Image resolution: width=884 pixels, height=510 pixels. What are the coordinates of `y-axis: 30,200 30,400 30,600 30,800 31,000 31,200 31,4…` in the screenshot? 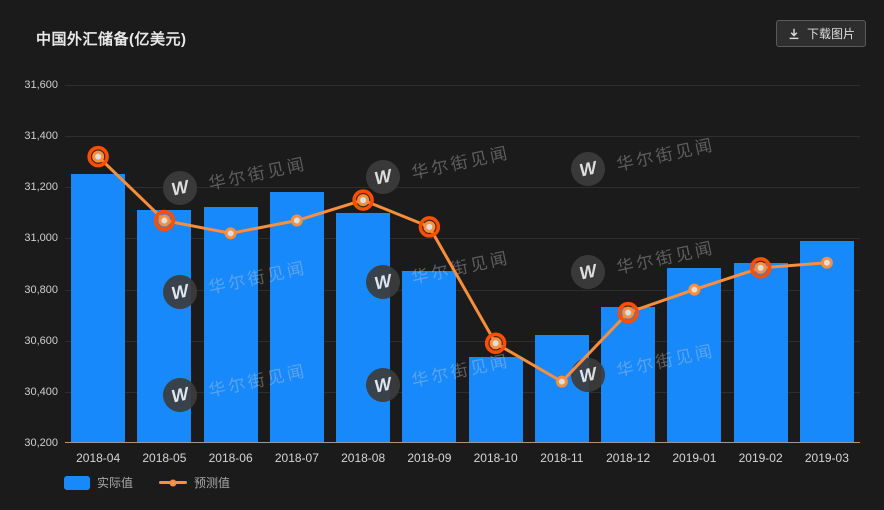 It's located at (30, 264).